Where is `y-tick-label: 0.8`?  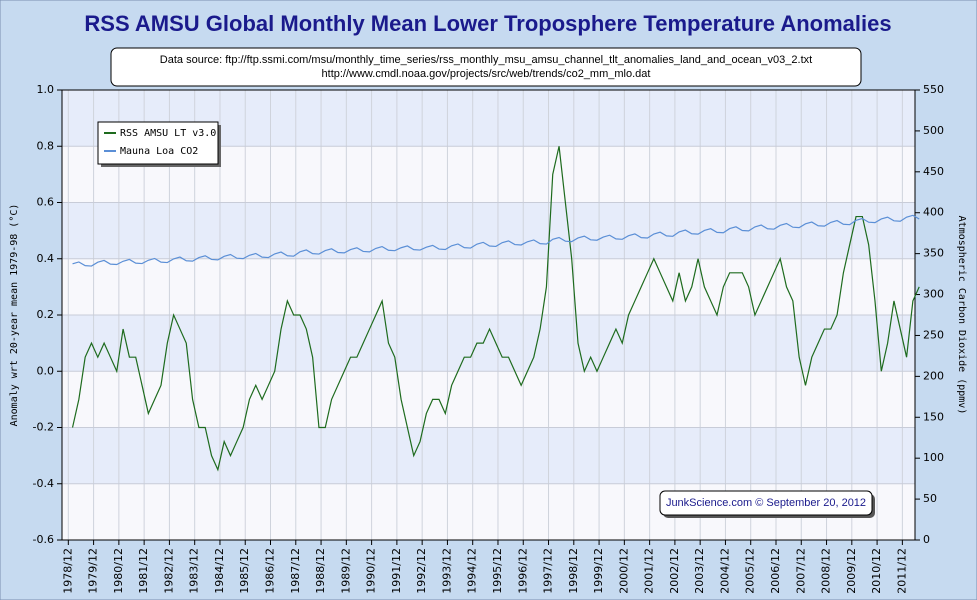
y-tick-label: 0.8 is located at coordinates (46, 145).